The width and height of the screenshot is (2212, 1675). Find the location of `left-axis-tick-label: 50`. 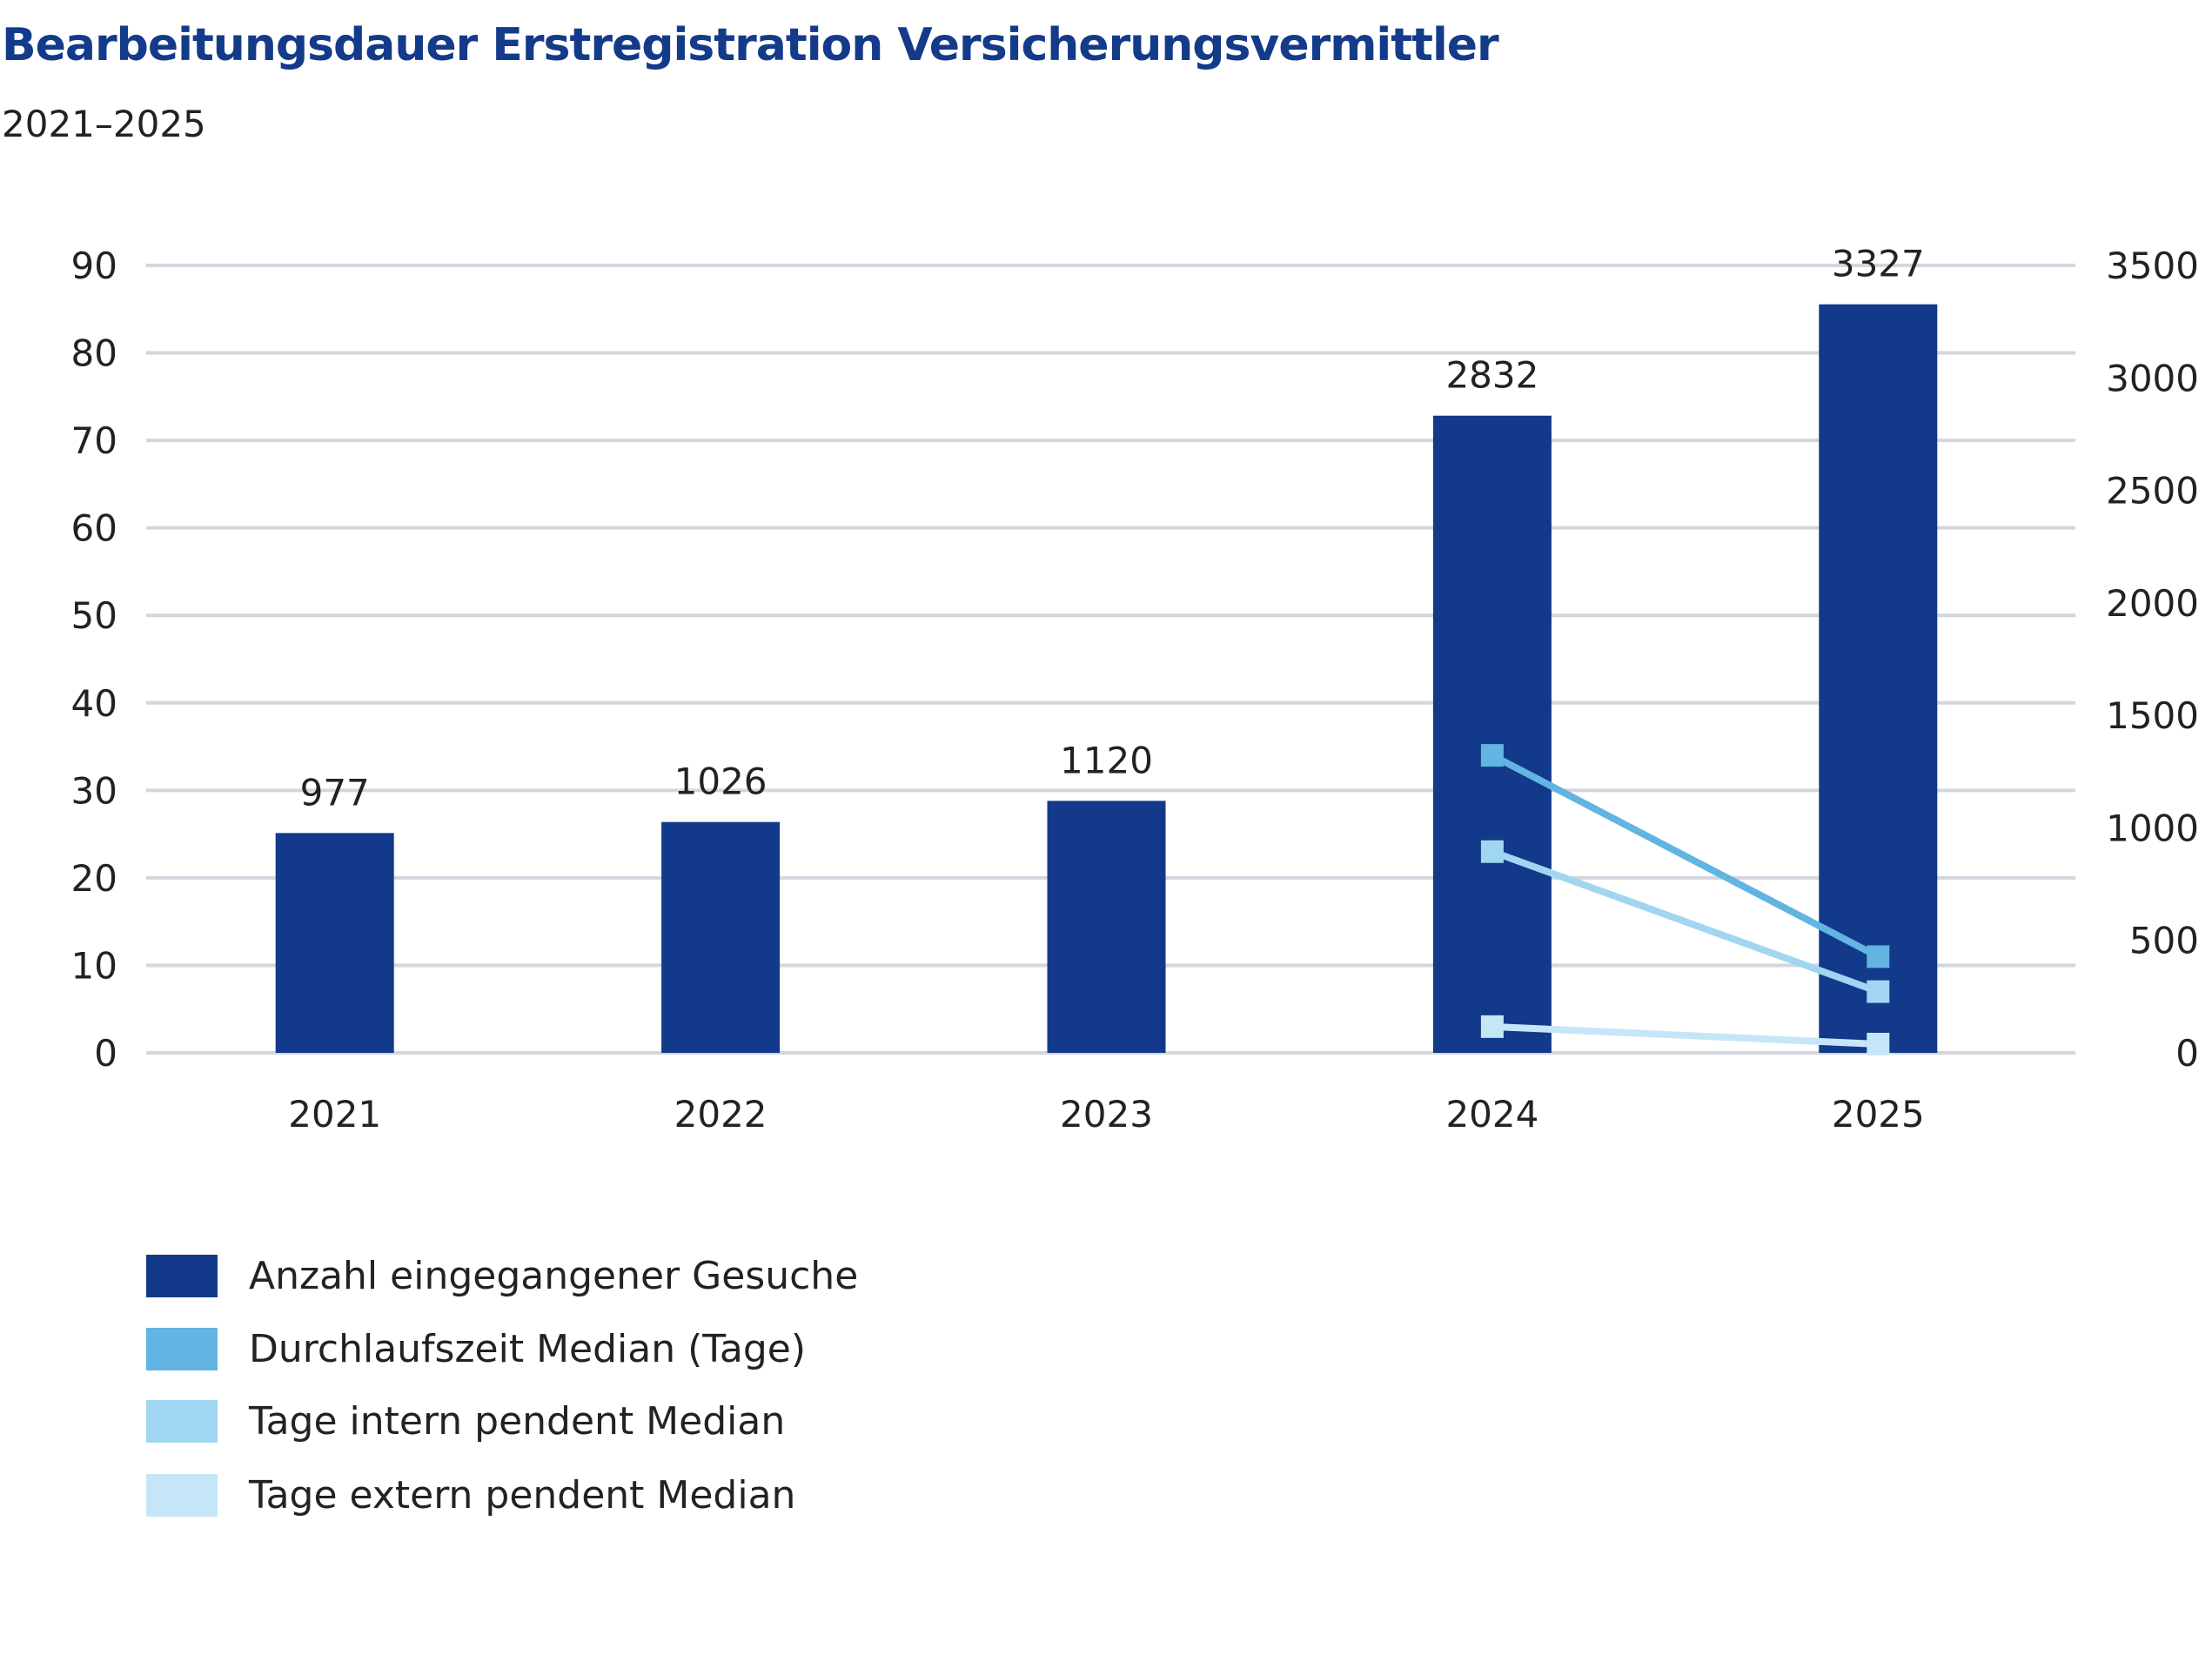

left-axis-tick-label: 50 is located at coordinates (94, 615).